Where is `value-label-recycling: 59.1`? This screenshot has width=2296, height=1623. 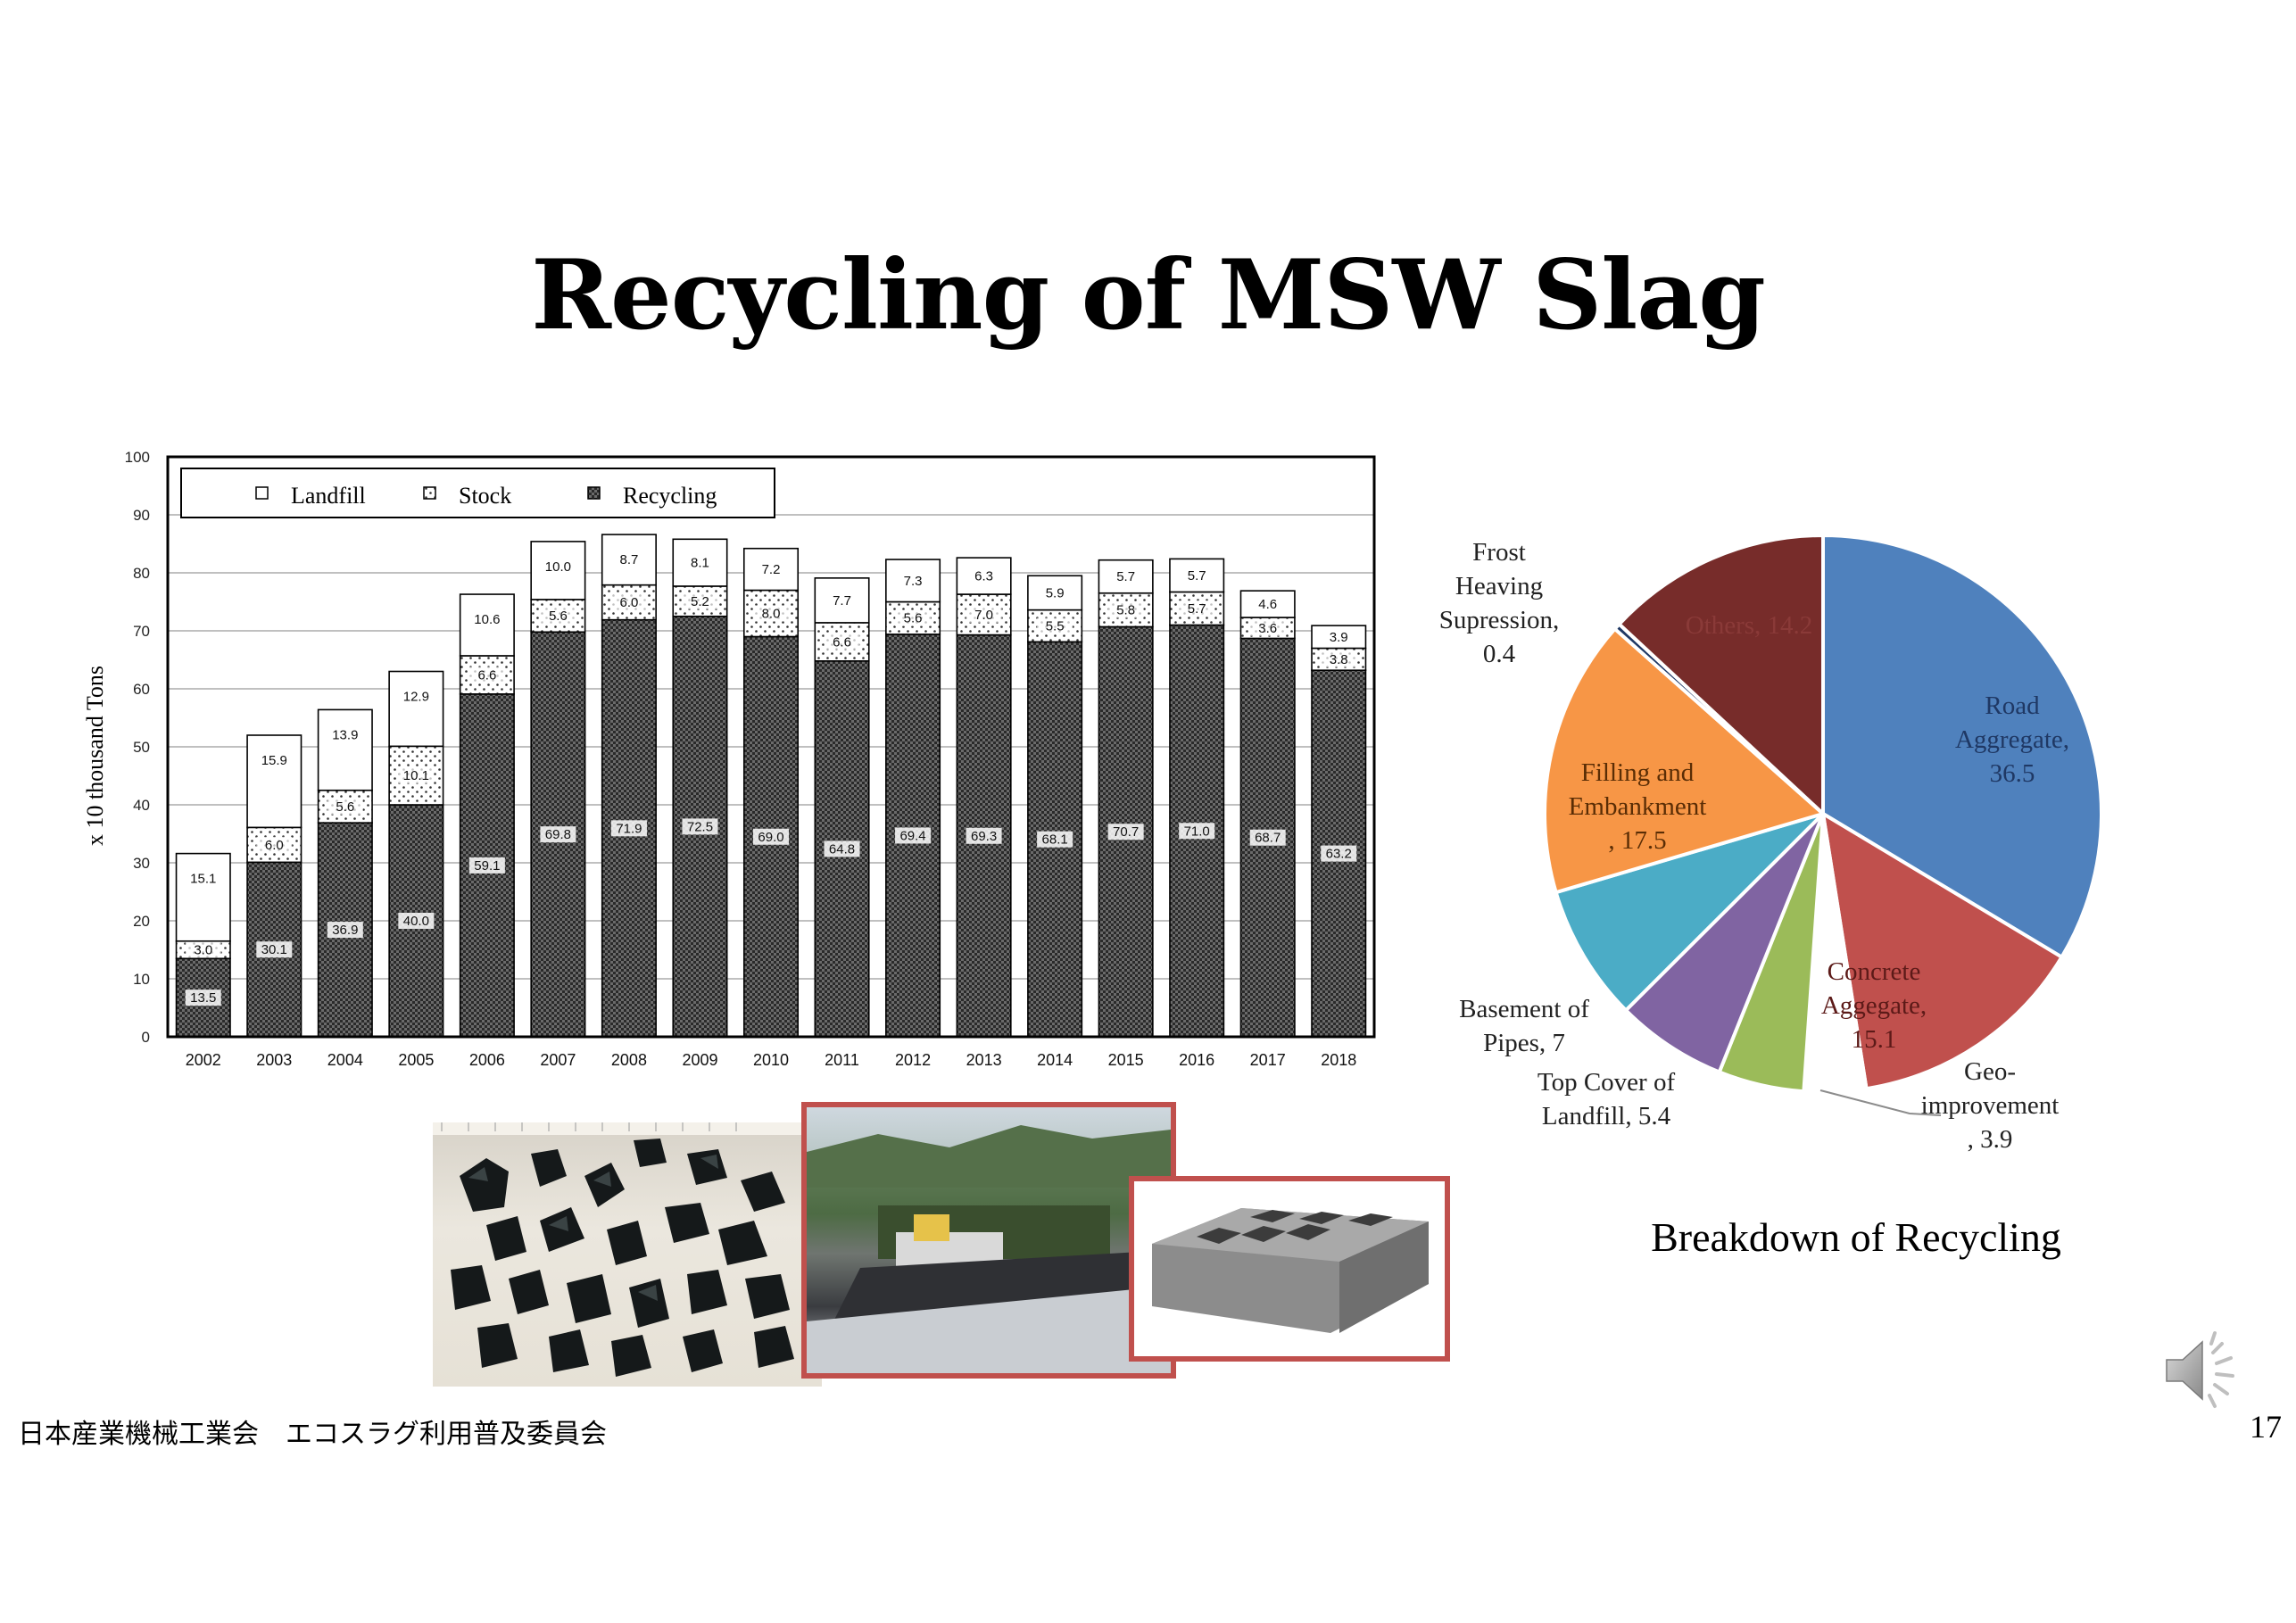
value-label-recycling: 59.1 is located at coordinates (487, 866).